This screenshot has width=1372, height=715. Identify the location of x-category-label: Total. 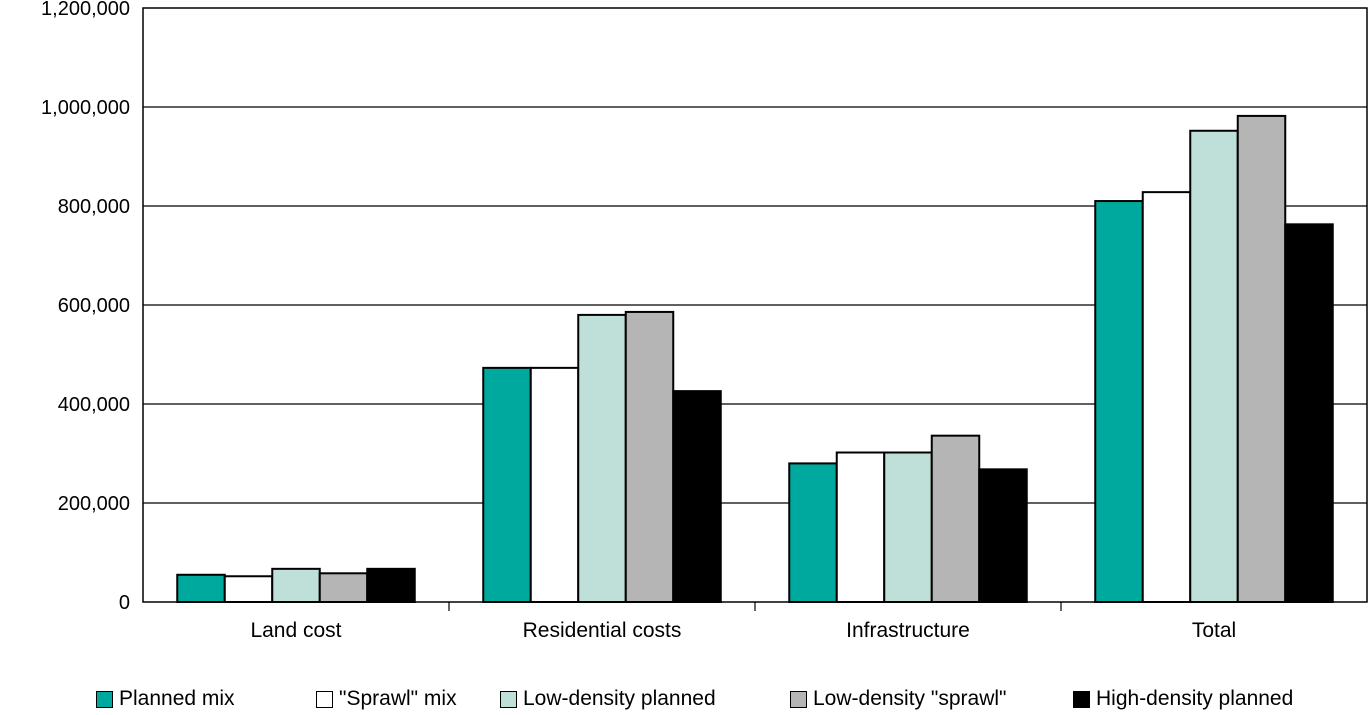
(1214, 630).